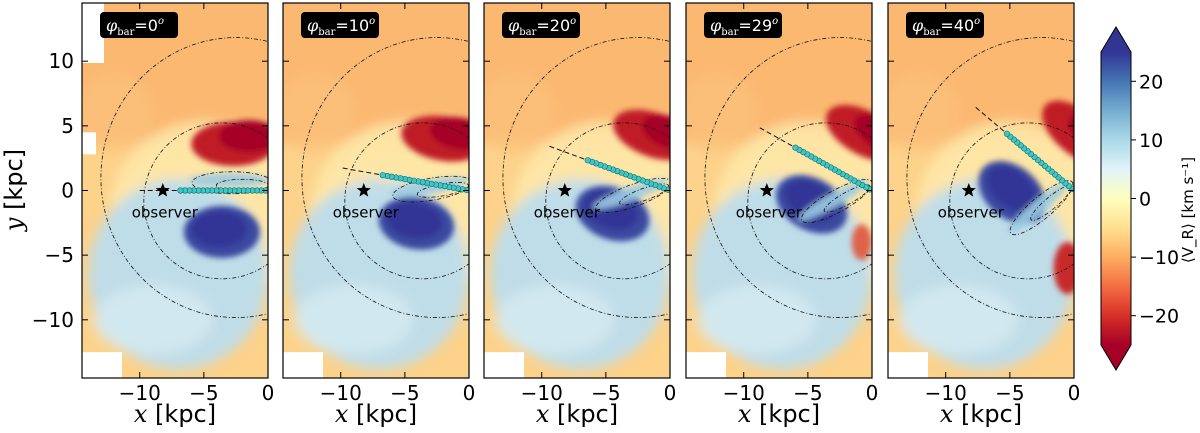 This screenshot has width=1200, height=433. I want to click on svg-text: φbar=20o, so click(542, 27).